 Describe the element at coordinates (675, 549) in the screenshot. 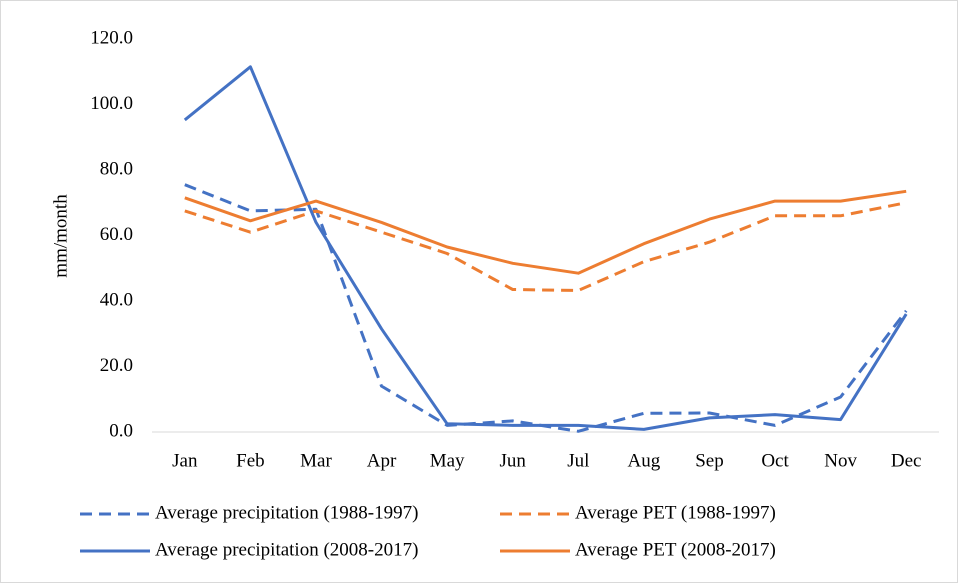

I see `legend-label: Average PET (2008-2017)` at that location.